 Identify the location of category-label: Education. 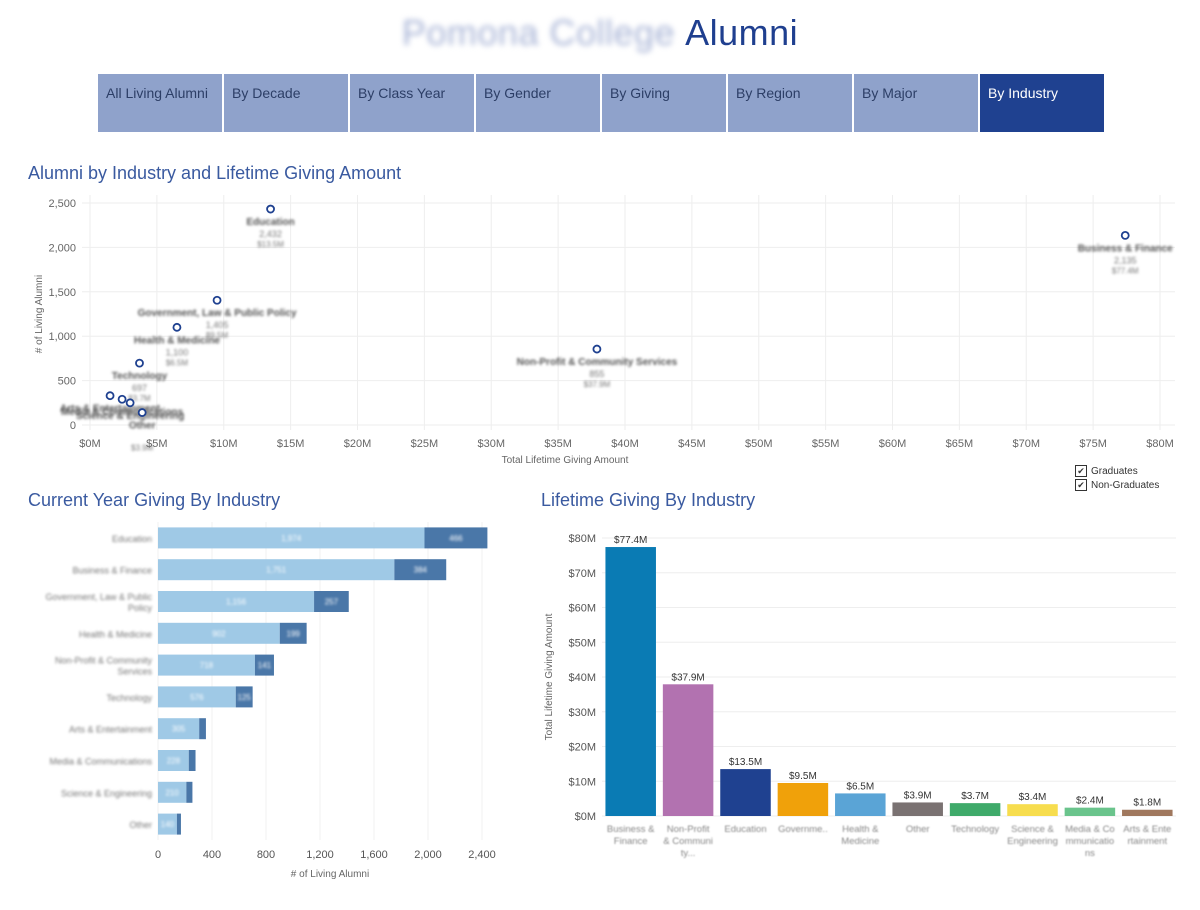
(132, 539).